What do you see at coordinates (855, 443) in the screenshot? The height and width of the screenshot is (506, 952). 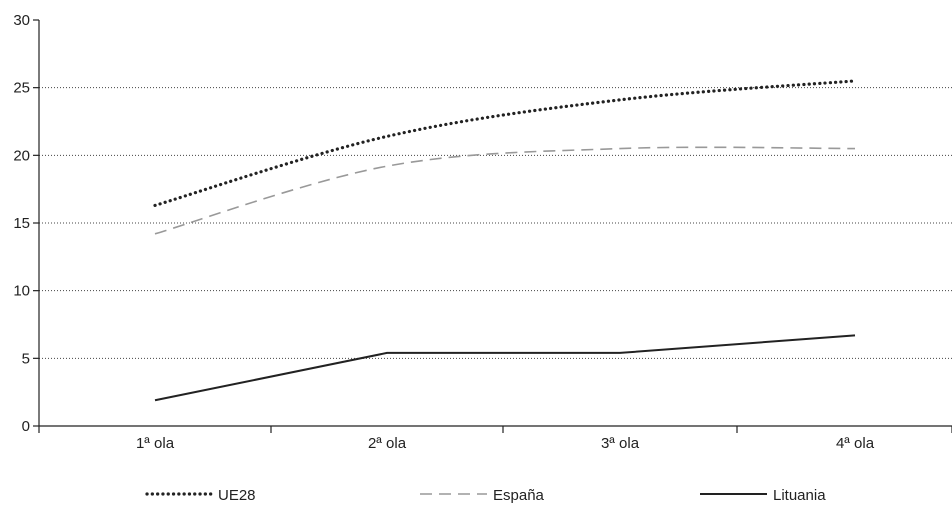 I see `x-tick-label-4: 4ª ola` at bounding box center [855, 443].